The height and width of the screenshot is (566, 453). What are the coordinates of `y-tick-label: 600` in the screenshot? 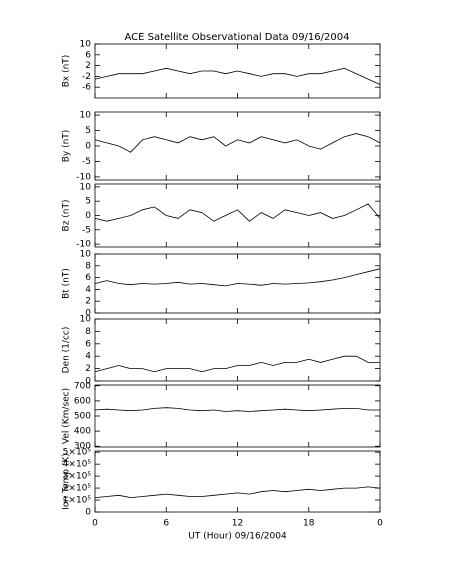 It's located at (82, 401).